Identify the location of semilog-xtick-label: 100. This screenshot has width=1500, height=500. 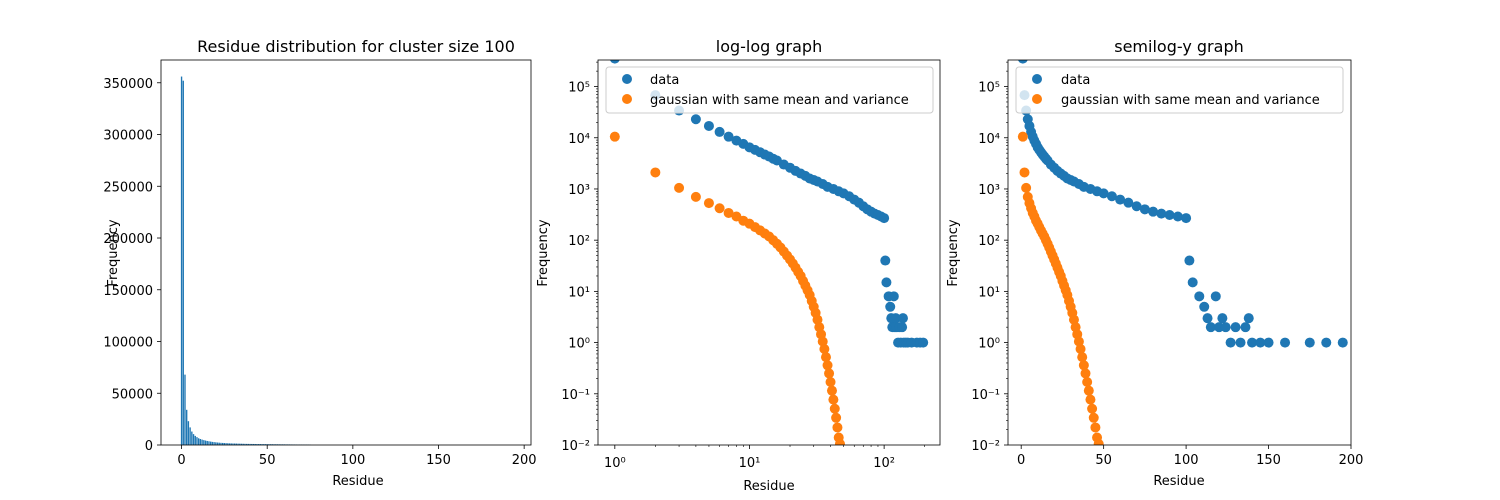
(1186, 460).